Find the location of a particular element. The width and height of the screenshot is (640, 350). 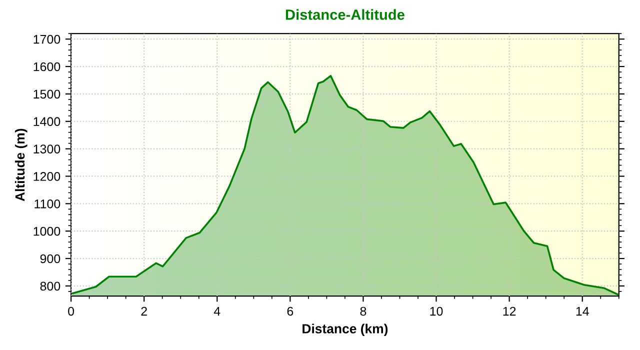

y-tick-label: 1700 is located at coordinates (47, 39).